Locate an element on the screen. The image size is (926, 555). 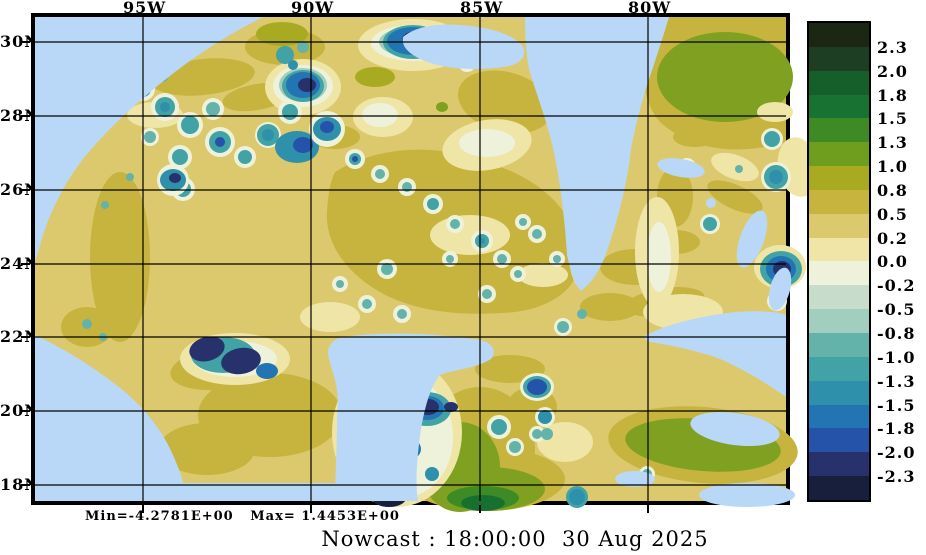
lon-tick-label: 80W is located at coordinates (650, 8).